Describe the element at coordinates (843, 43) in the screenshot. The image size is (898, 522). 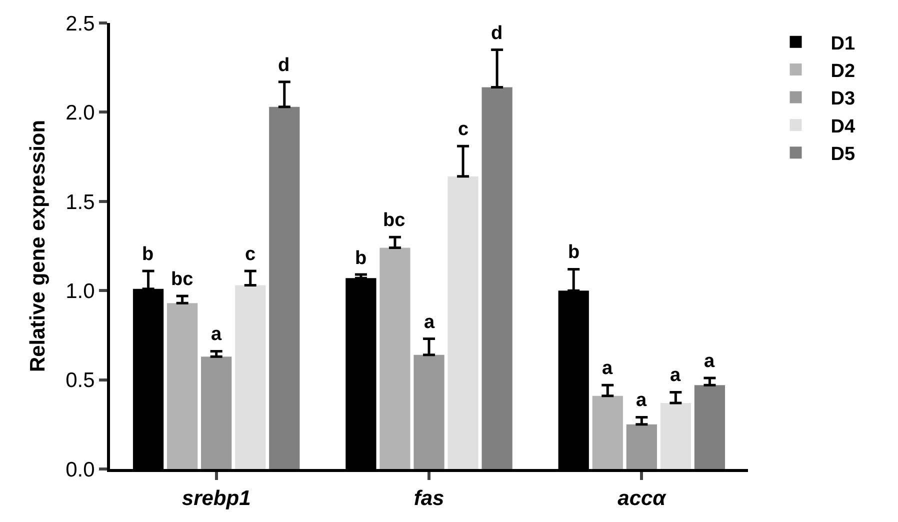
I see `legend-label: D1` at that location.